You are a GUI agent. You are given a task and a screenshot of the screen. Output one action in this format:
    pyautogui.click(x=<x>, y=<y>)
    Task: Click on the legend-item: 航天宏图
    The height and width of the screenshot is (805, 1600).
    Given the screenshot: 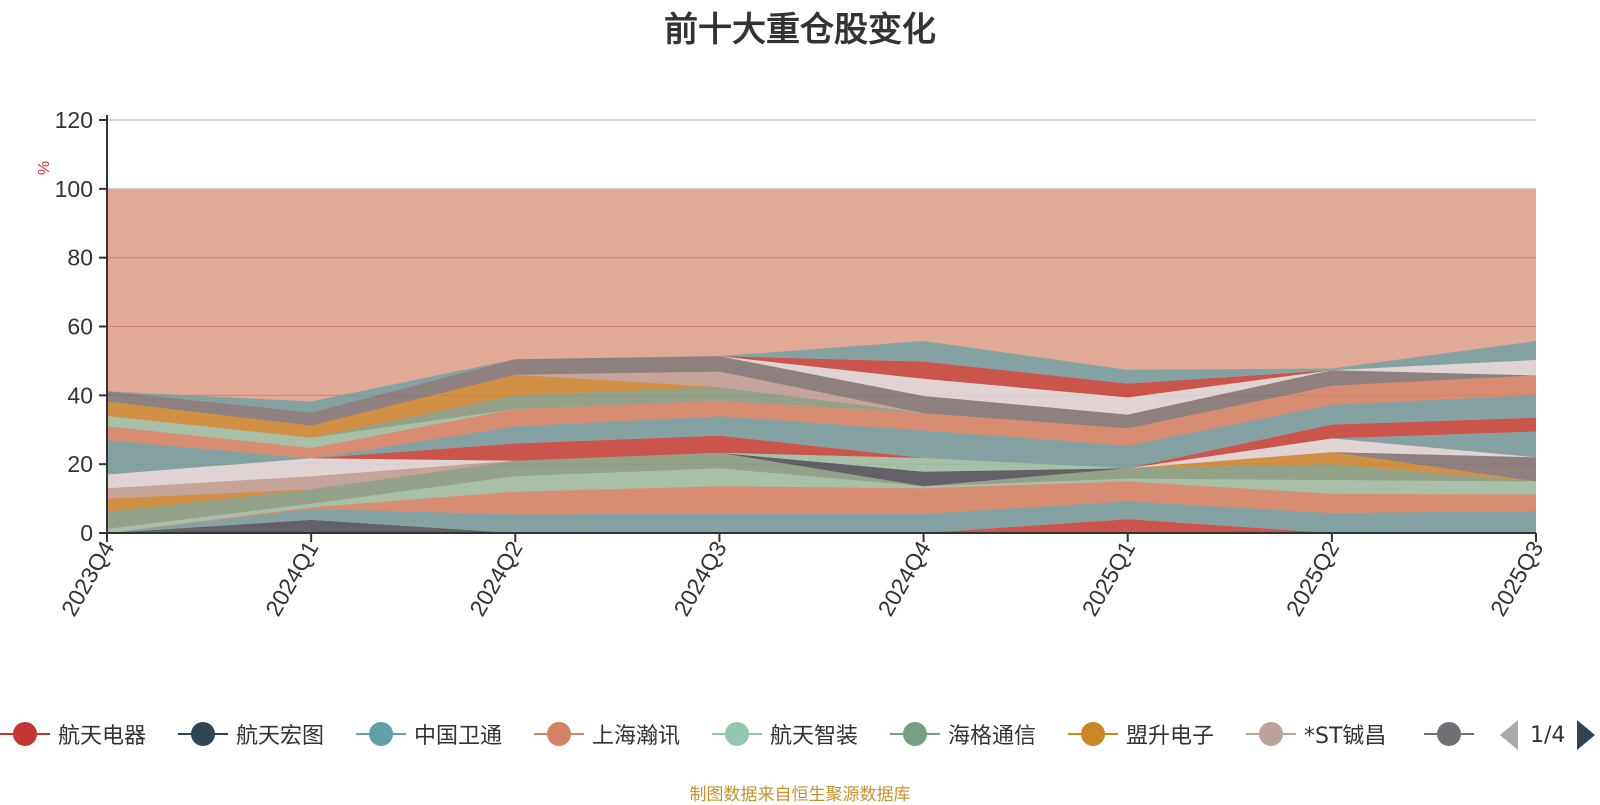 What is the action you would take?
    pyautogui.click(x=251, y=734)
    